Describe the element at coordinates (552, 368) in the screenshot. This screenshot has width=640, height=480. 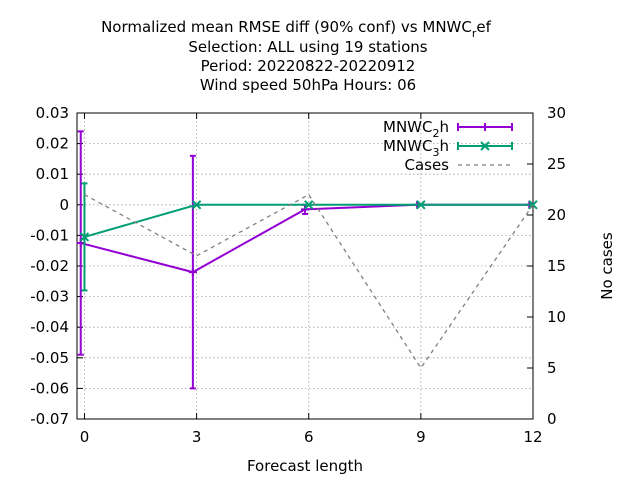
I see `y2-tick-label: 5` at that location.